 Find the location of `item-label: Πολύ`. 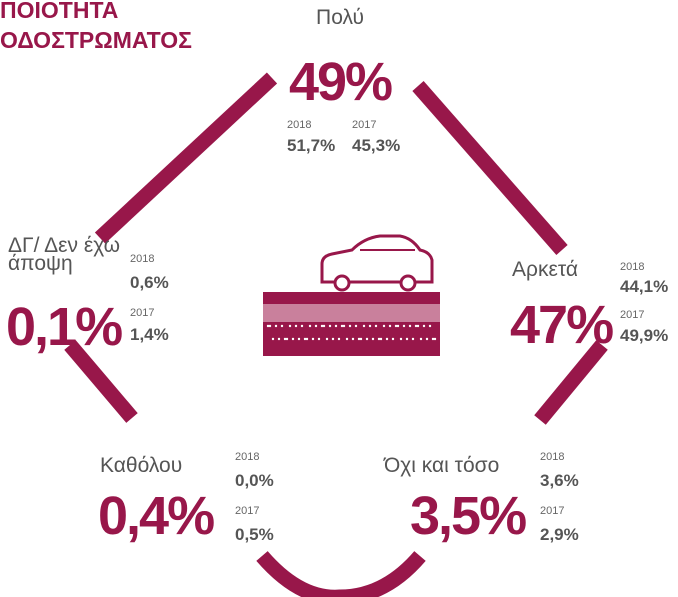

item-label: Πολύ is located at coordinates (340, 17).